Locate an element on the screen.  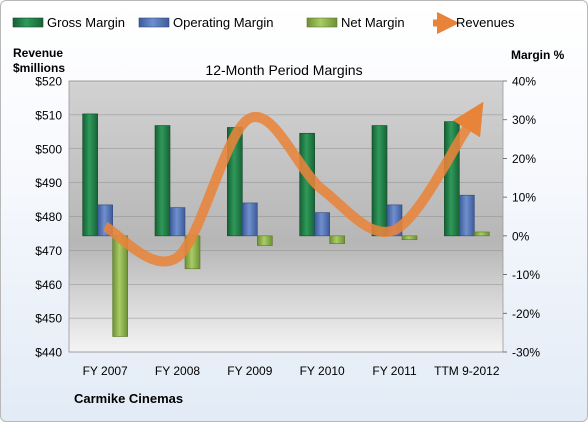
left-tick-label: $510 is located at coordinates (48, 115).